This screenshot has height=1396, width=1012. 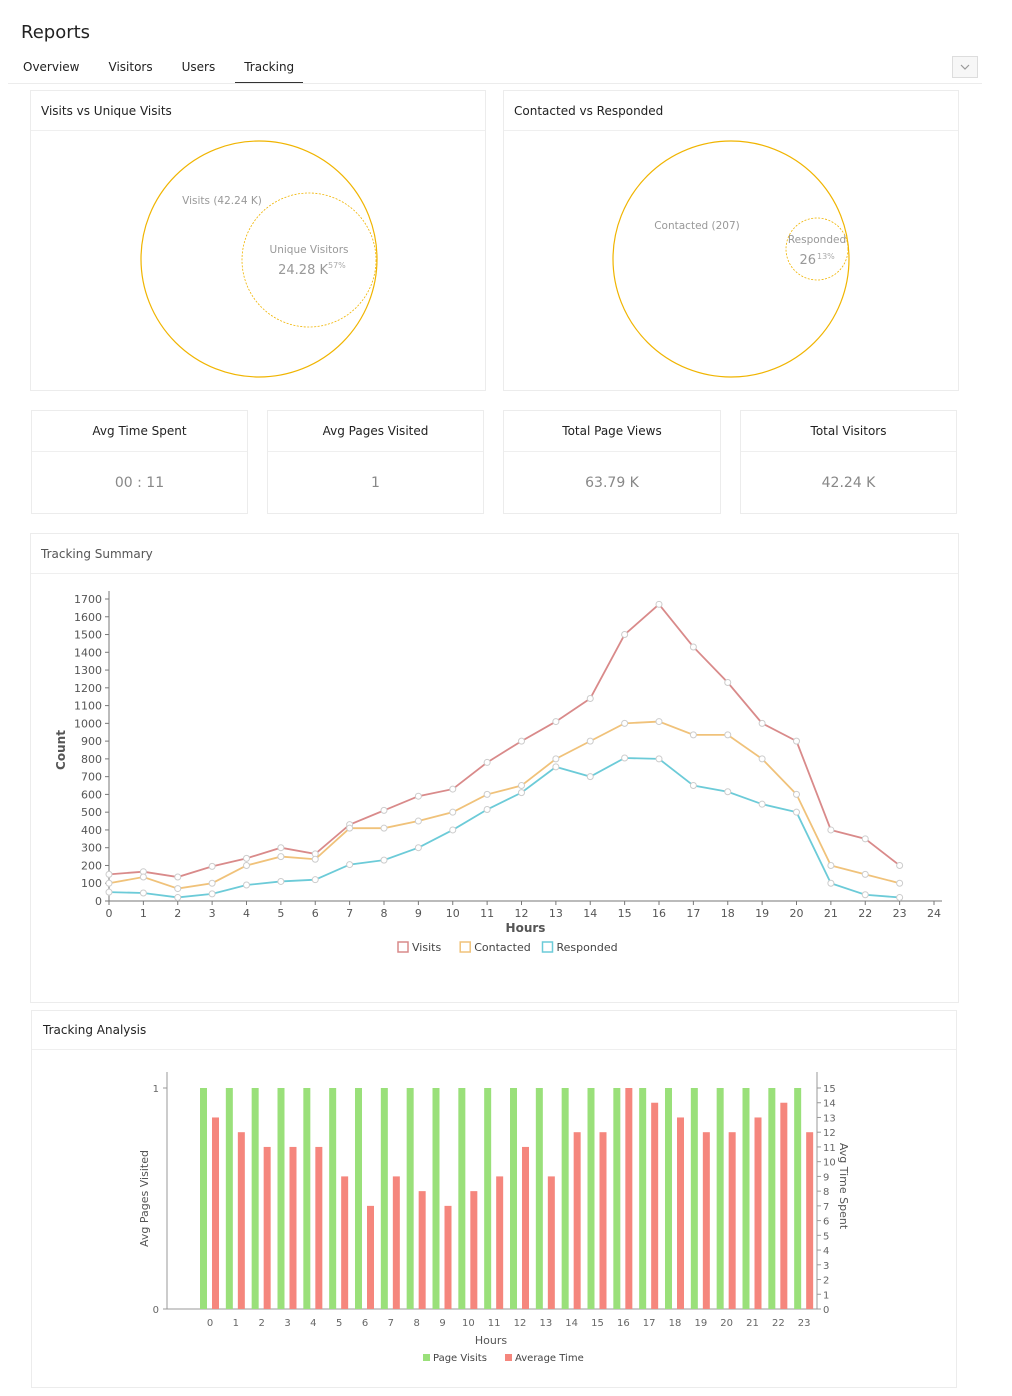 I want to click on tab-visitors: Visitors, so click(x=130, y=67).